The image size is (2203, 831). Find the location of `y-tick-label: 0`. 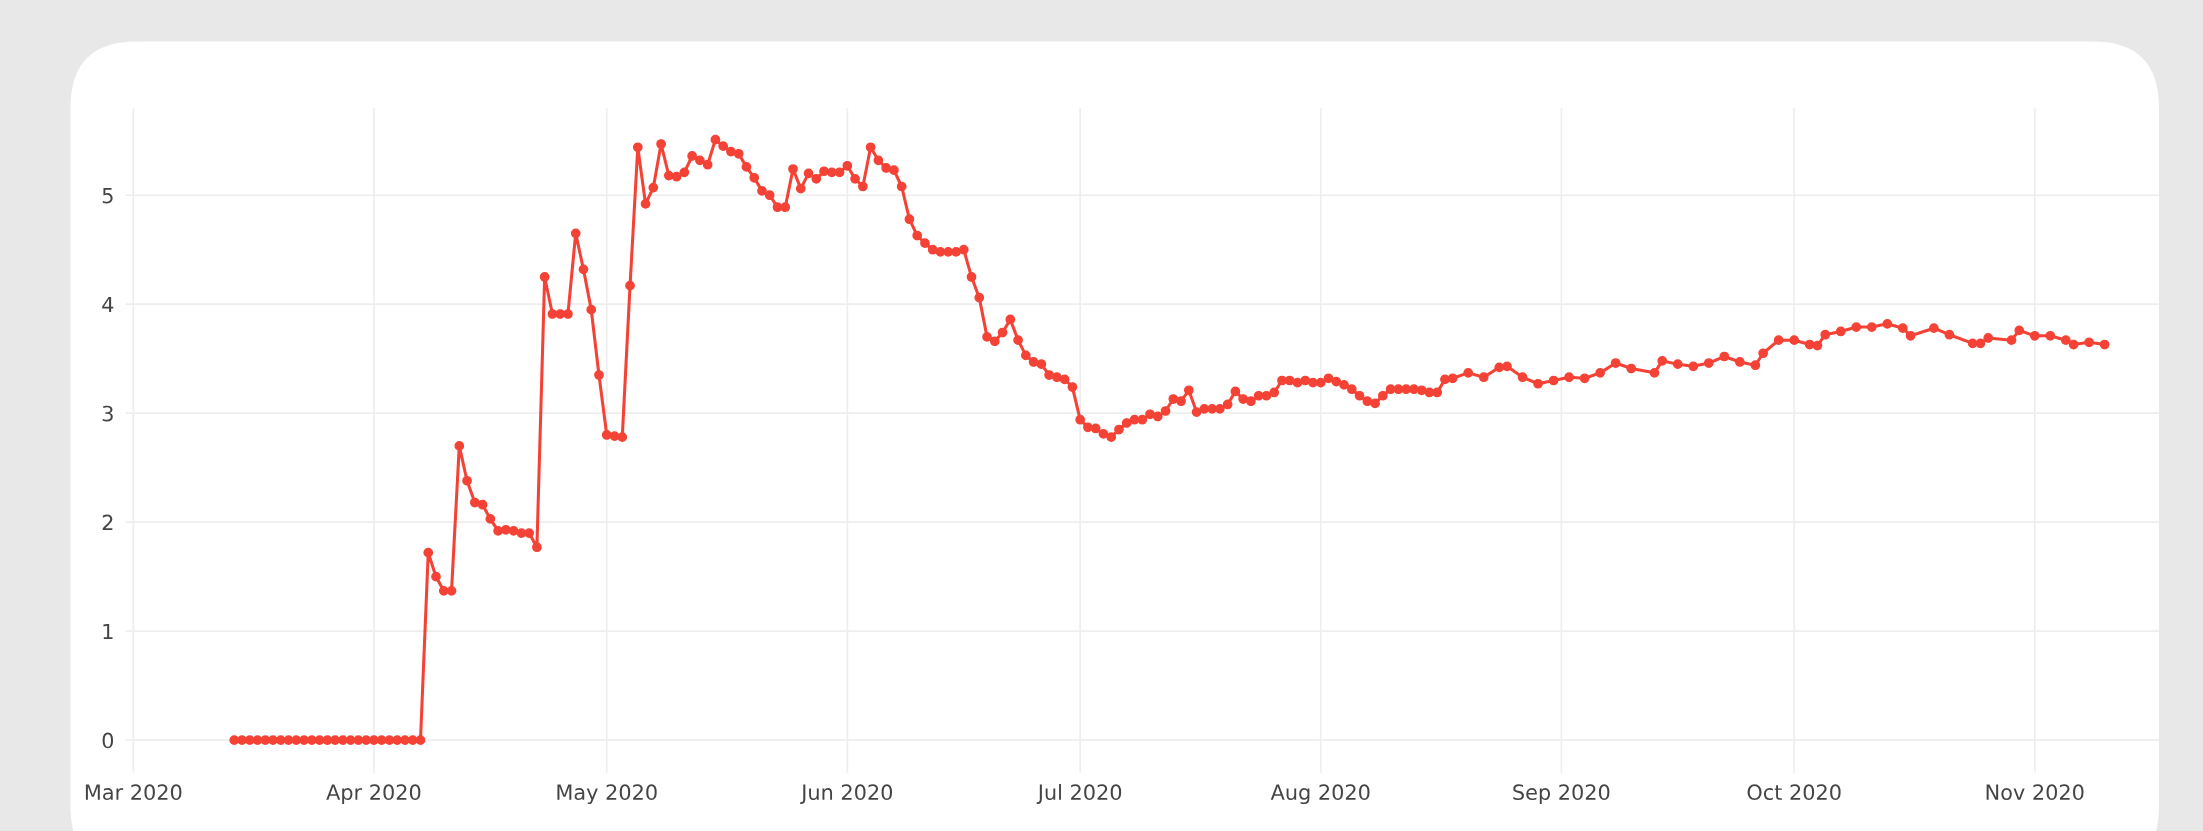

y-tick-label: 0 is located at coordinates (108, 740).